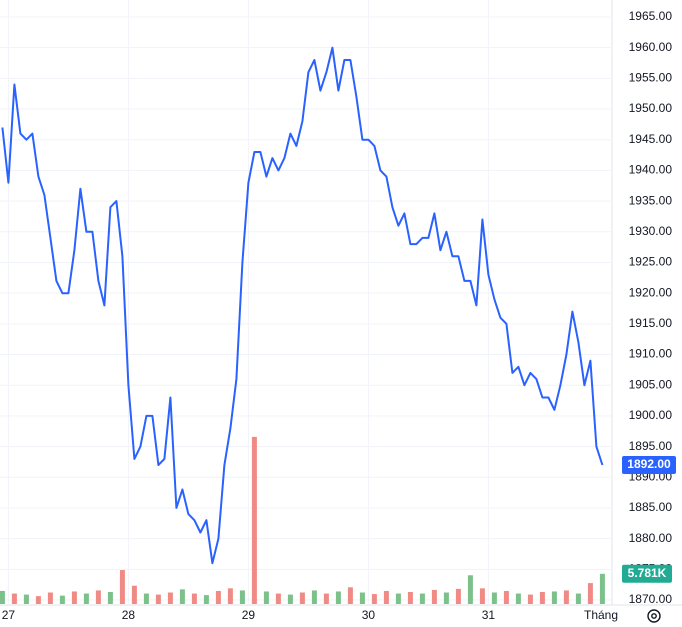  I want to click on last-volume-label: 5.781K, so click(647, 573).